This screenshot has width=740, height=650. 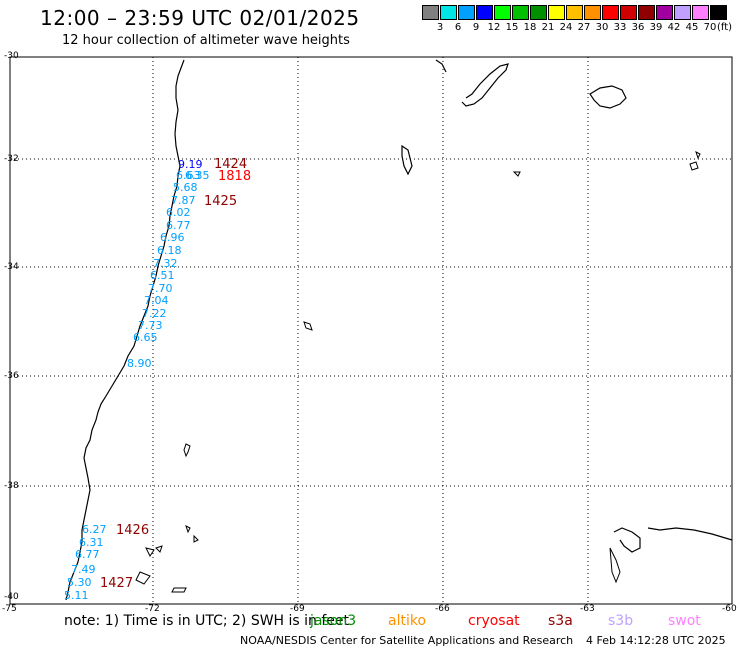 What do you see at coordinates (154, 313) in the screenshot?
I see `wave-height-label: 7.22` at bounding box center [154, 313].